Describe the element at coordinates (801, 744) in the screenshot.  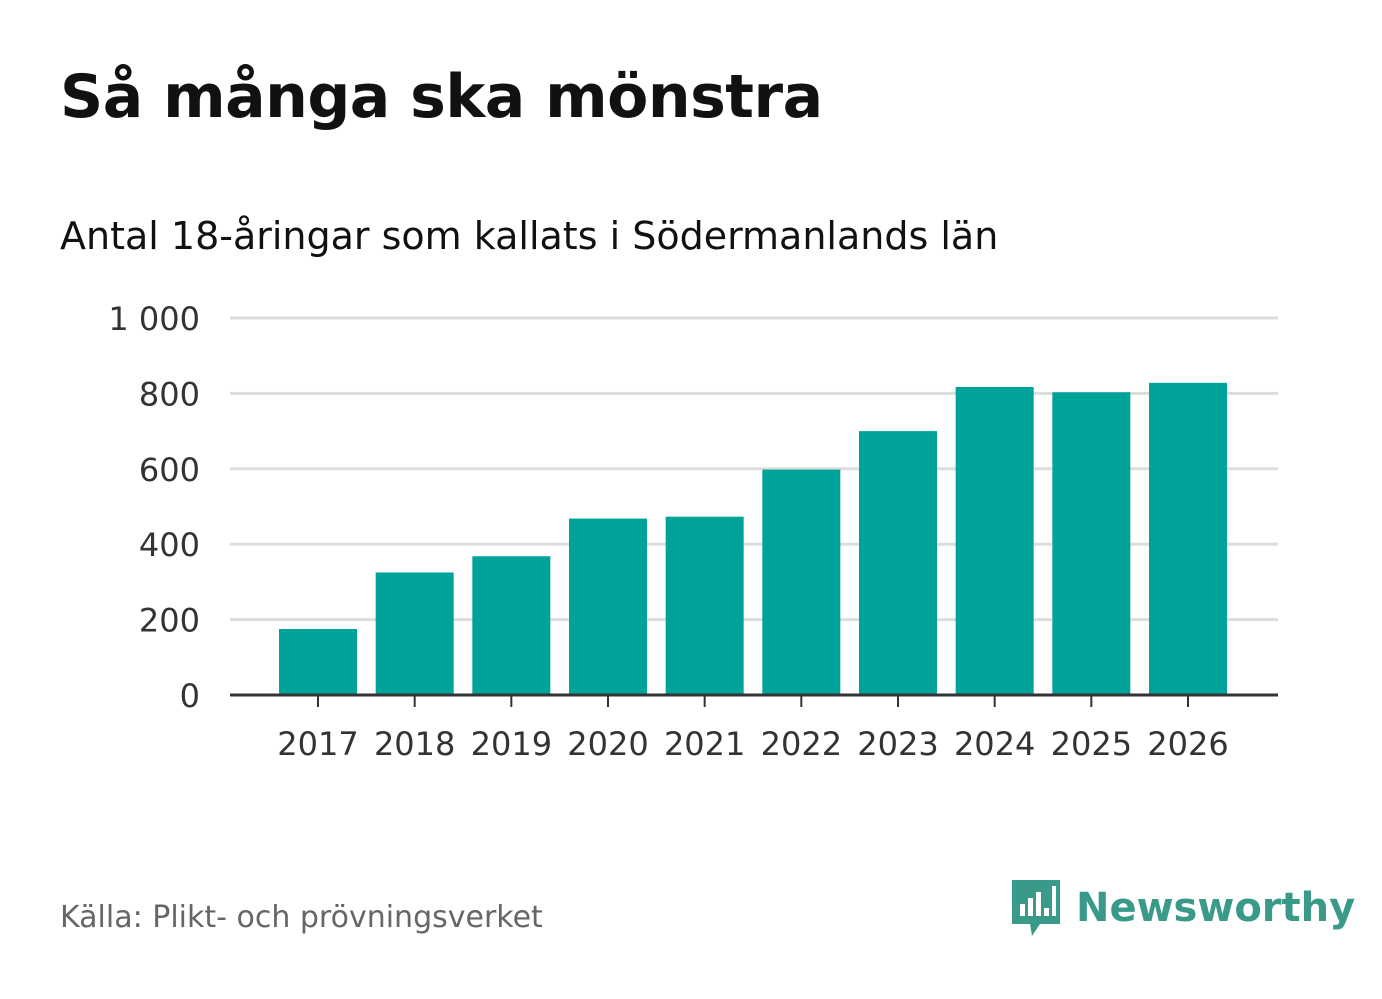
I see `x-tick-label: 2022` at that location.